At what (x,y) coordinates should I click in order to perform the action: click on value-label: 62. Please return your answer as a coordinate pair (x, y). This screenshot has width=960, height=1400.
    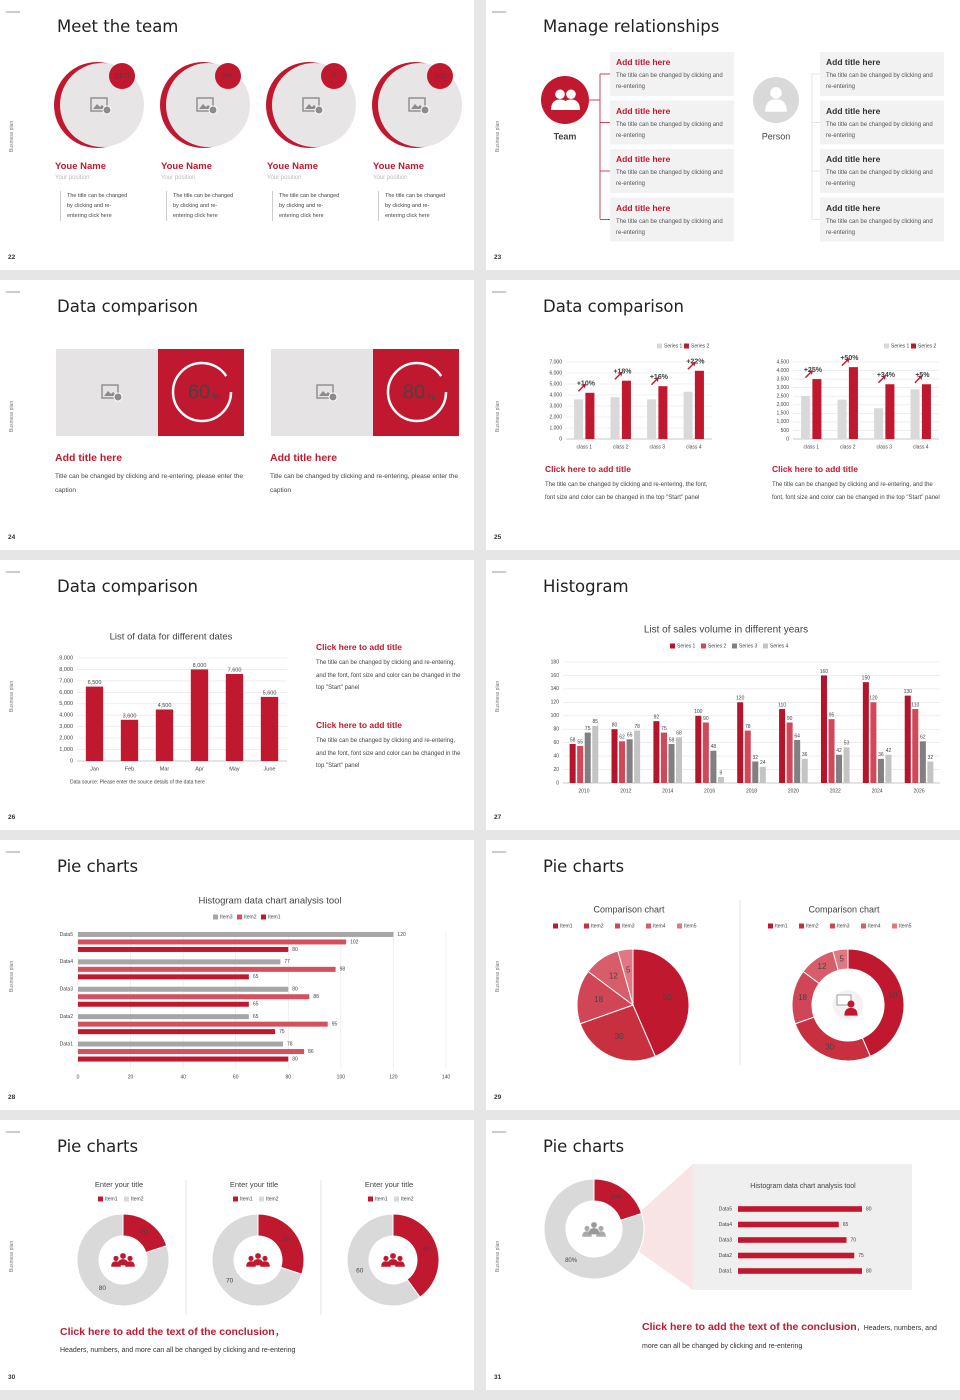
    Looking at the image, I should click on (923, 738).